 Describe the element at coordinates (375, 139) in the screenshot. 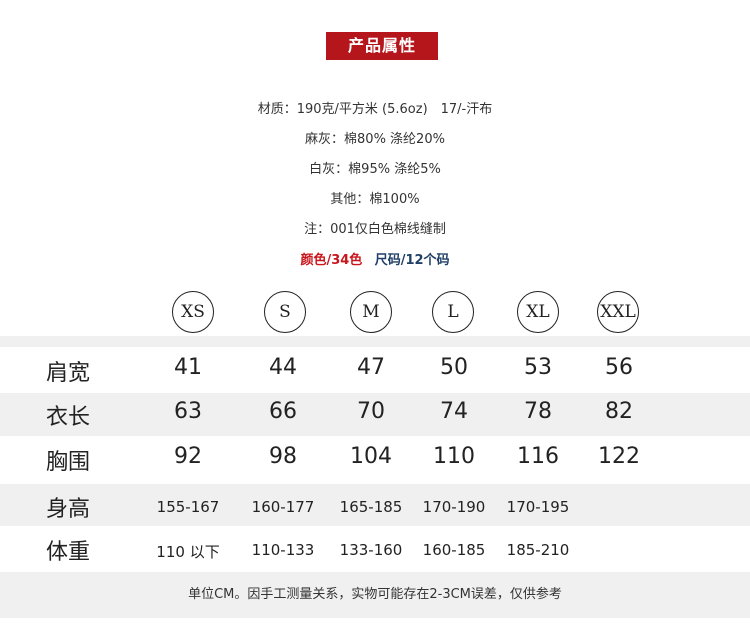

I see `attr-heather-gray: 麻灰：棉80% 涤纶20%` at that location.